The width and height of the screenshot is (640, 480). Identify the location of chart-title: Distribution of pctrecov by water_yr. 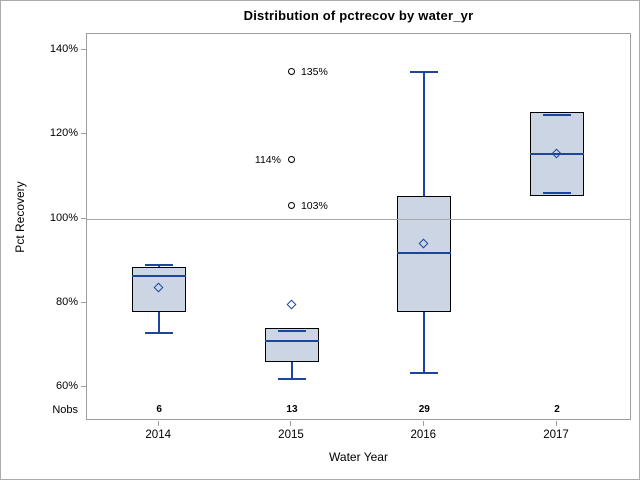
(358, 15).